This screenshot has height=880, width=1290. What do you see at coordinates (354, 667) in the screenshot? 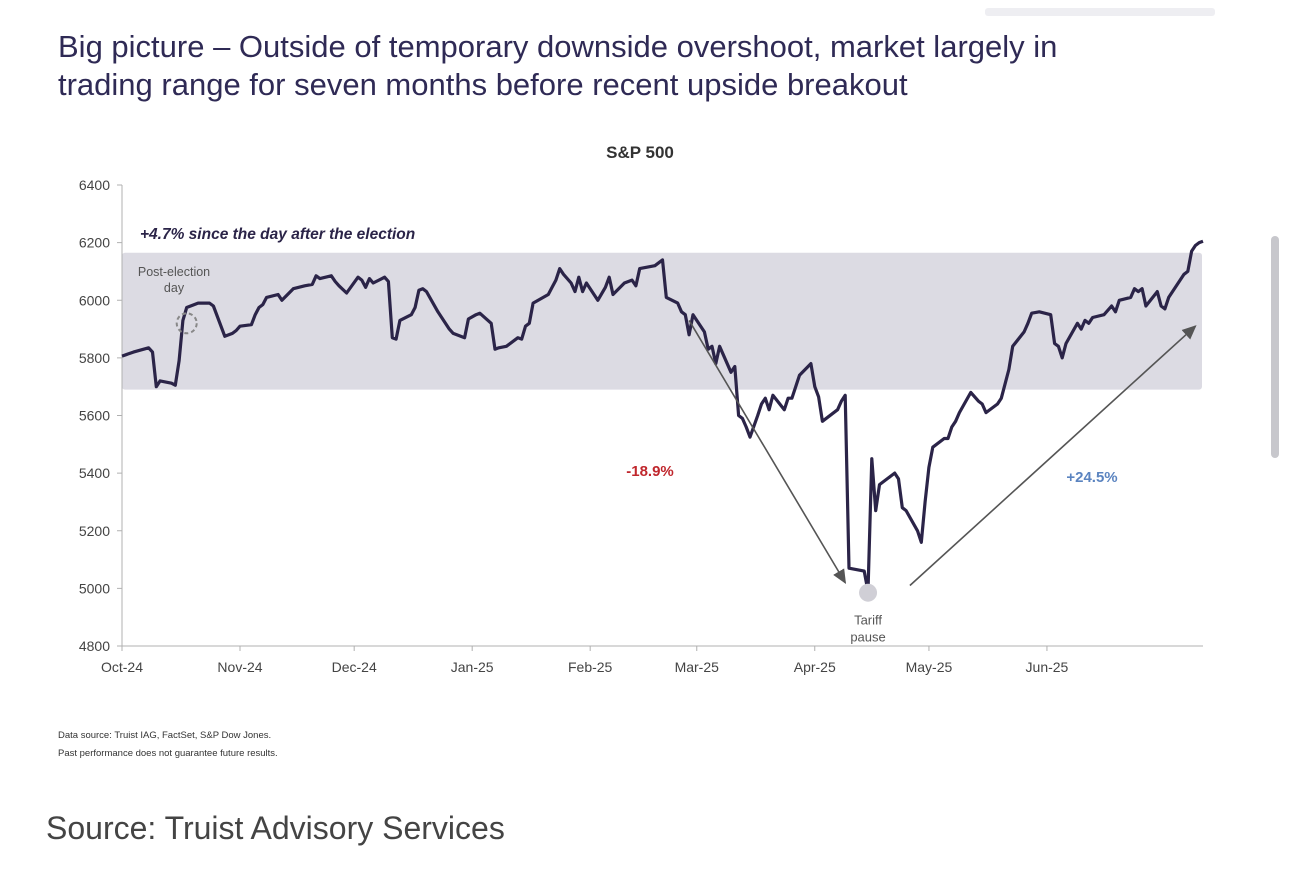
I see `x-tick-label: Dec-24` at bounding box center [354, 667].